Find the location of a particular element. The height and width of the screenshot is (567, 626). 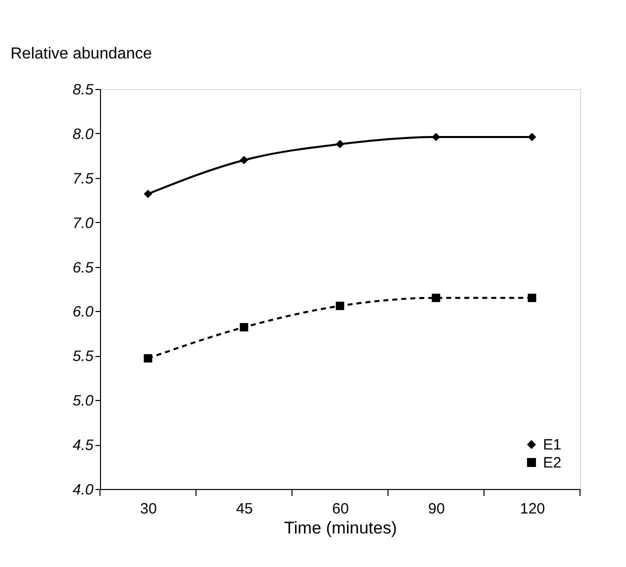

y-tick-label: 6.0 is located at coordinates (83, 312).